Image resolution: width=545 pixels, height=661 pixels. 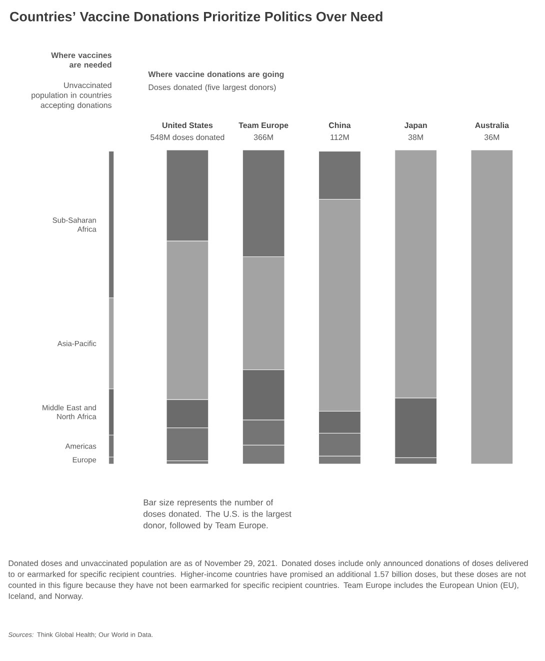 What do you see at coordinates (492, 307) in the screenshot?
I see `bar` at bounding box center [492, 307].